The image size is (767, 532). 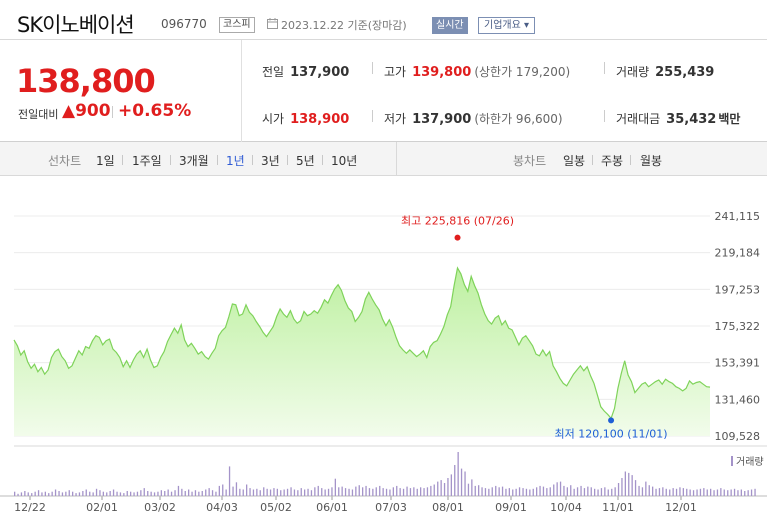 What do you see at coordinates (738, 399) in the screenshot?
I see `y-tick-label: 131,460` at bounding box center [738, 399].